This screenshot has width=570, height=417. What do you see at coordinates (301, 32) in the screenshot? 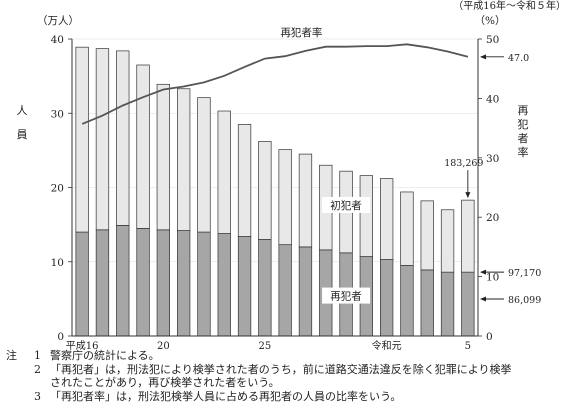
I see `rate-line-label: 再犯者率` at bounding box center [301, 32].